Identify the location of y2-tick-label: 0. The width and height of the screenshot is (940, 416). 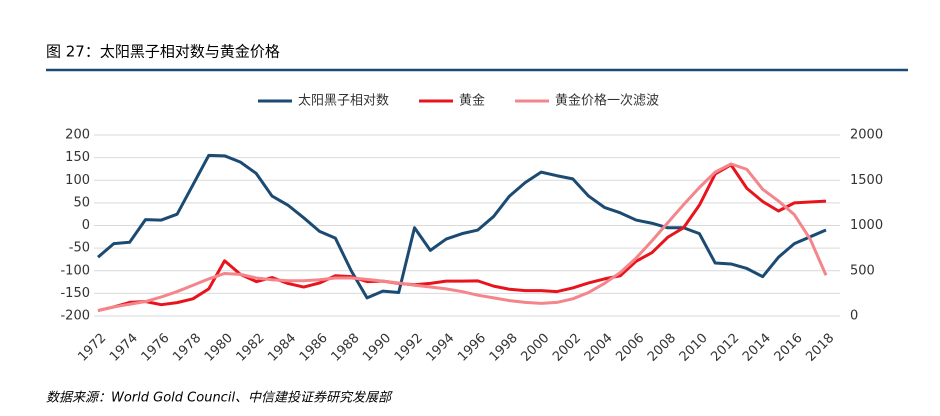
(854, 316).